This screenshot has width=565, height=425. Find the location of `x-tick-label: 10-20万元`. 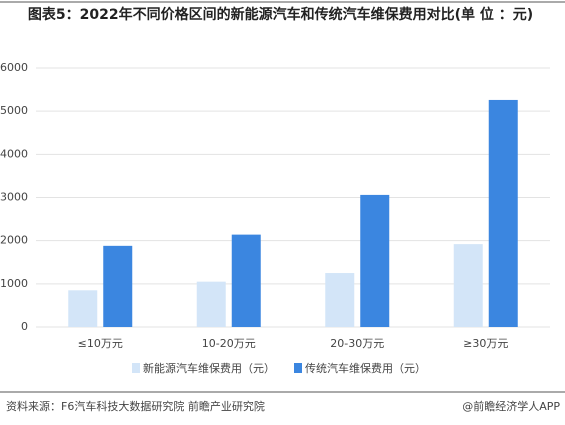

x-tick-label: 10-20万元 is located at coordinates (229, 343).